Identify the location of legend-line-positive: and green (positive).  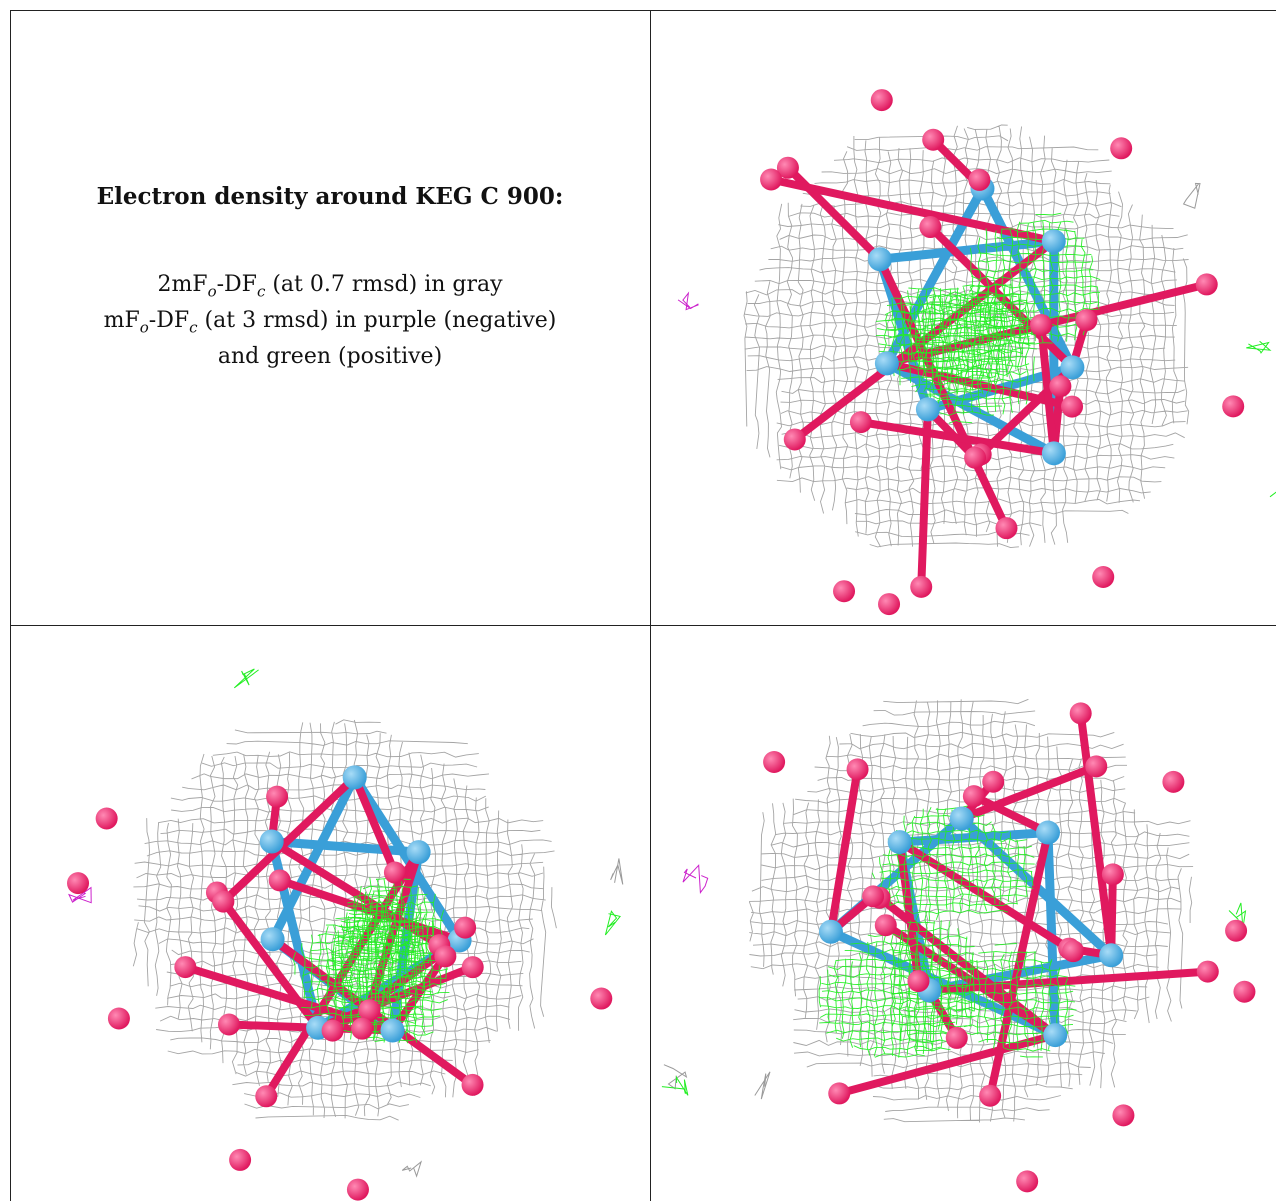
(330, 357).